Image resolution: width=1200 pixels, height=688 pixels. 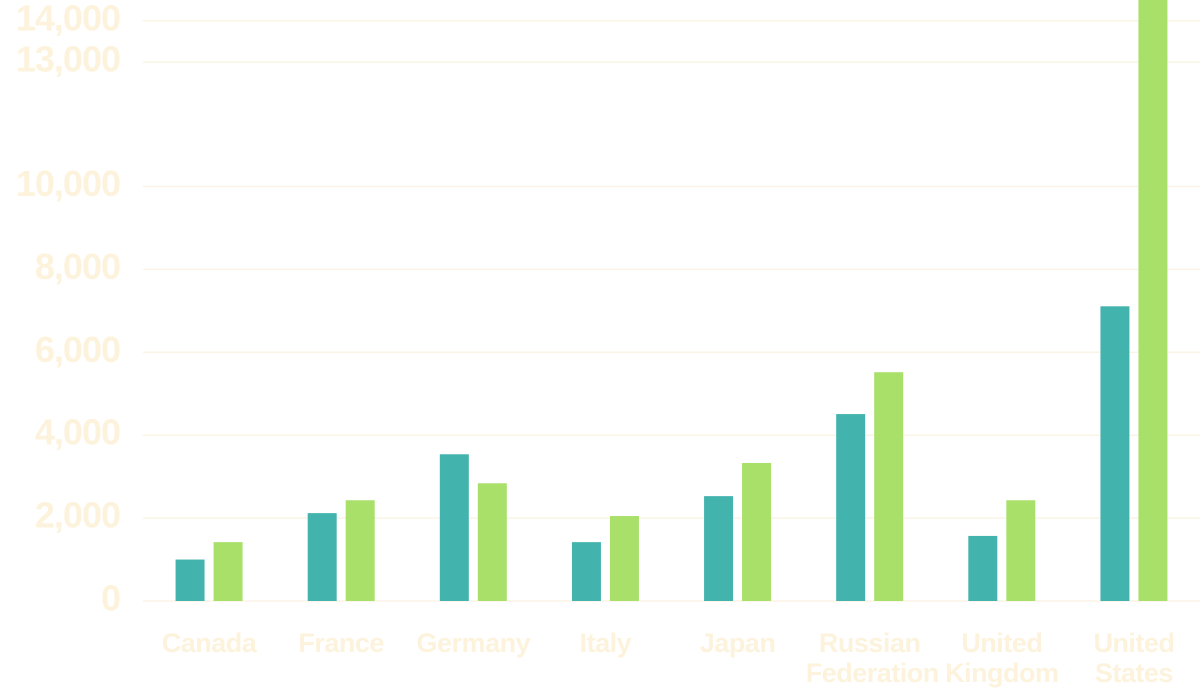 What do you see at coordinates (110, 598) in the screenshot?
I see `y-tick-label: 0` at bounding box center [110, 598].